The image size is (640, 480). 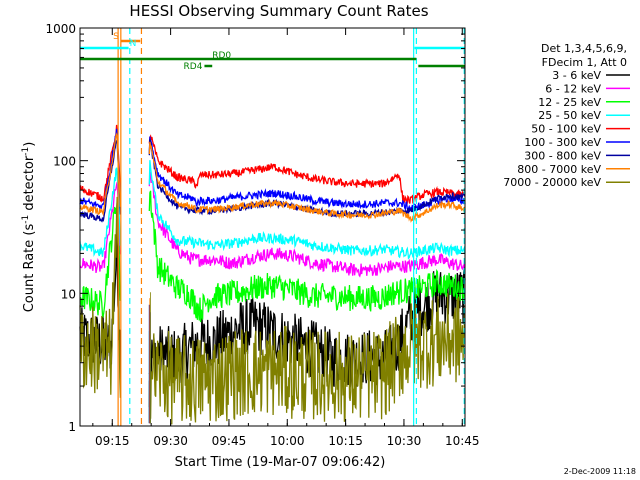 I want to click on y-tick-label-4: 1000, so click(x=60, y=29).